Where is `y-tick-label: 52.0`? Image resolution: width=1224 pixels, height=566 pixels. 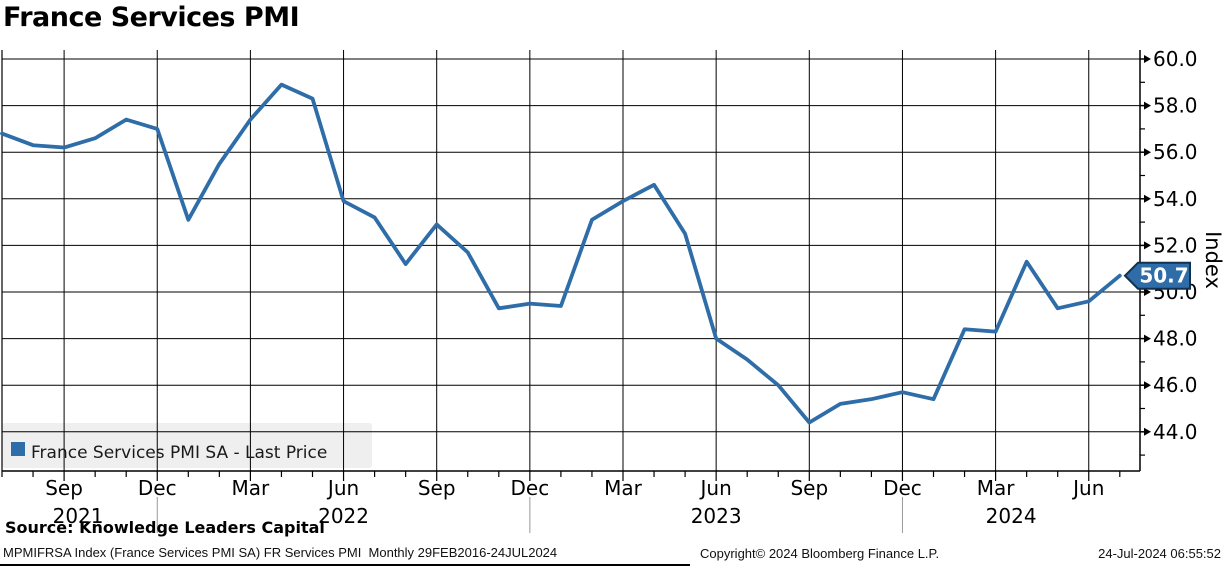 y-tick-label: 52.0 is located at coordinates (1175, 245).